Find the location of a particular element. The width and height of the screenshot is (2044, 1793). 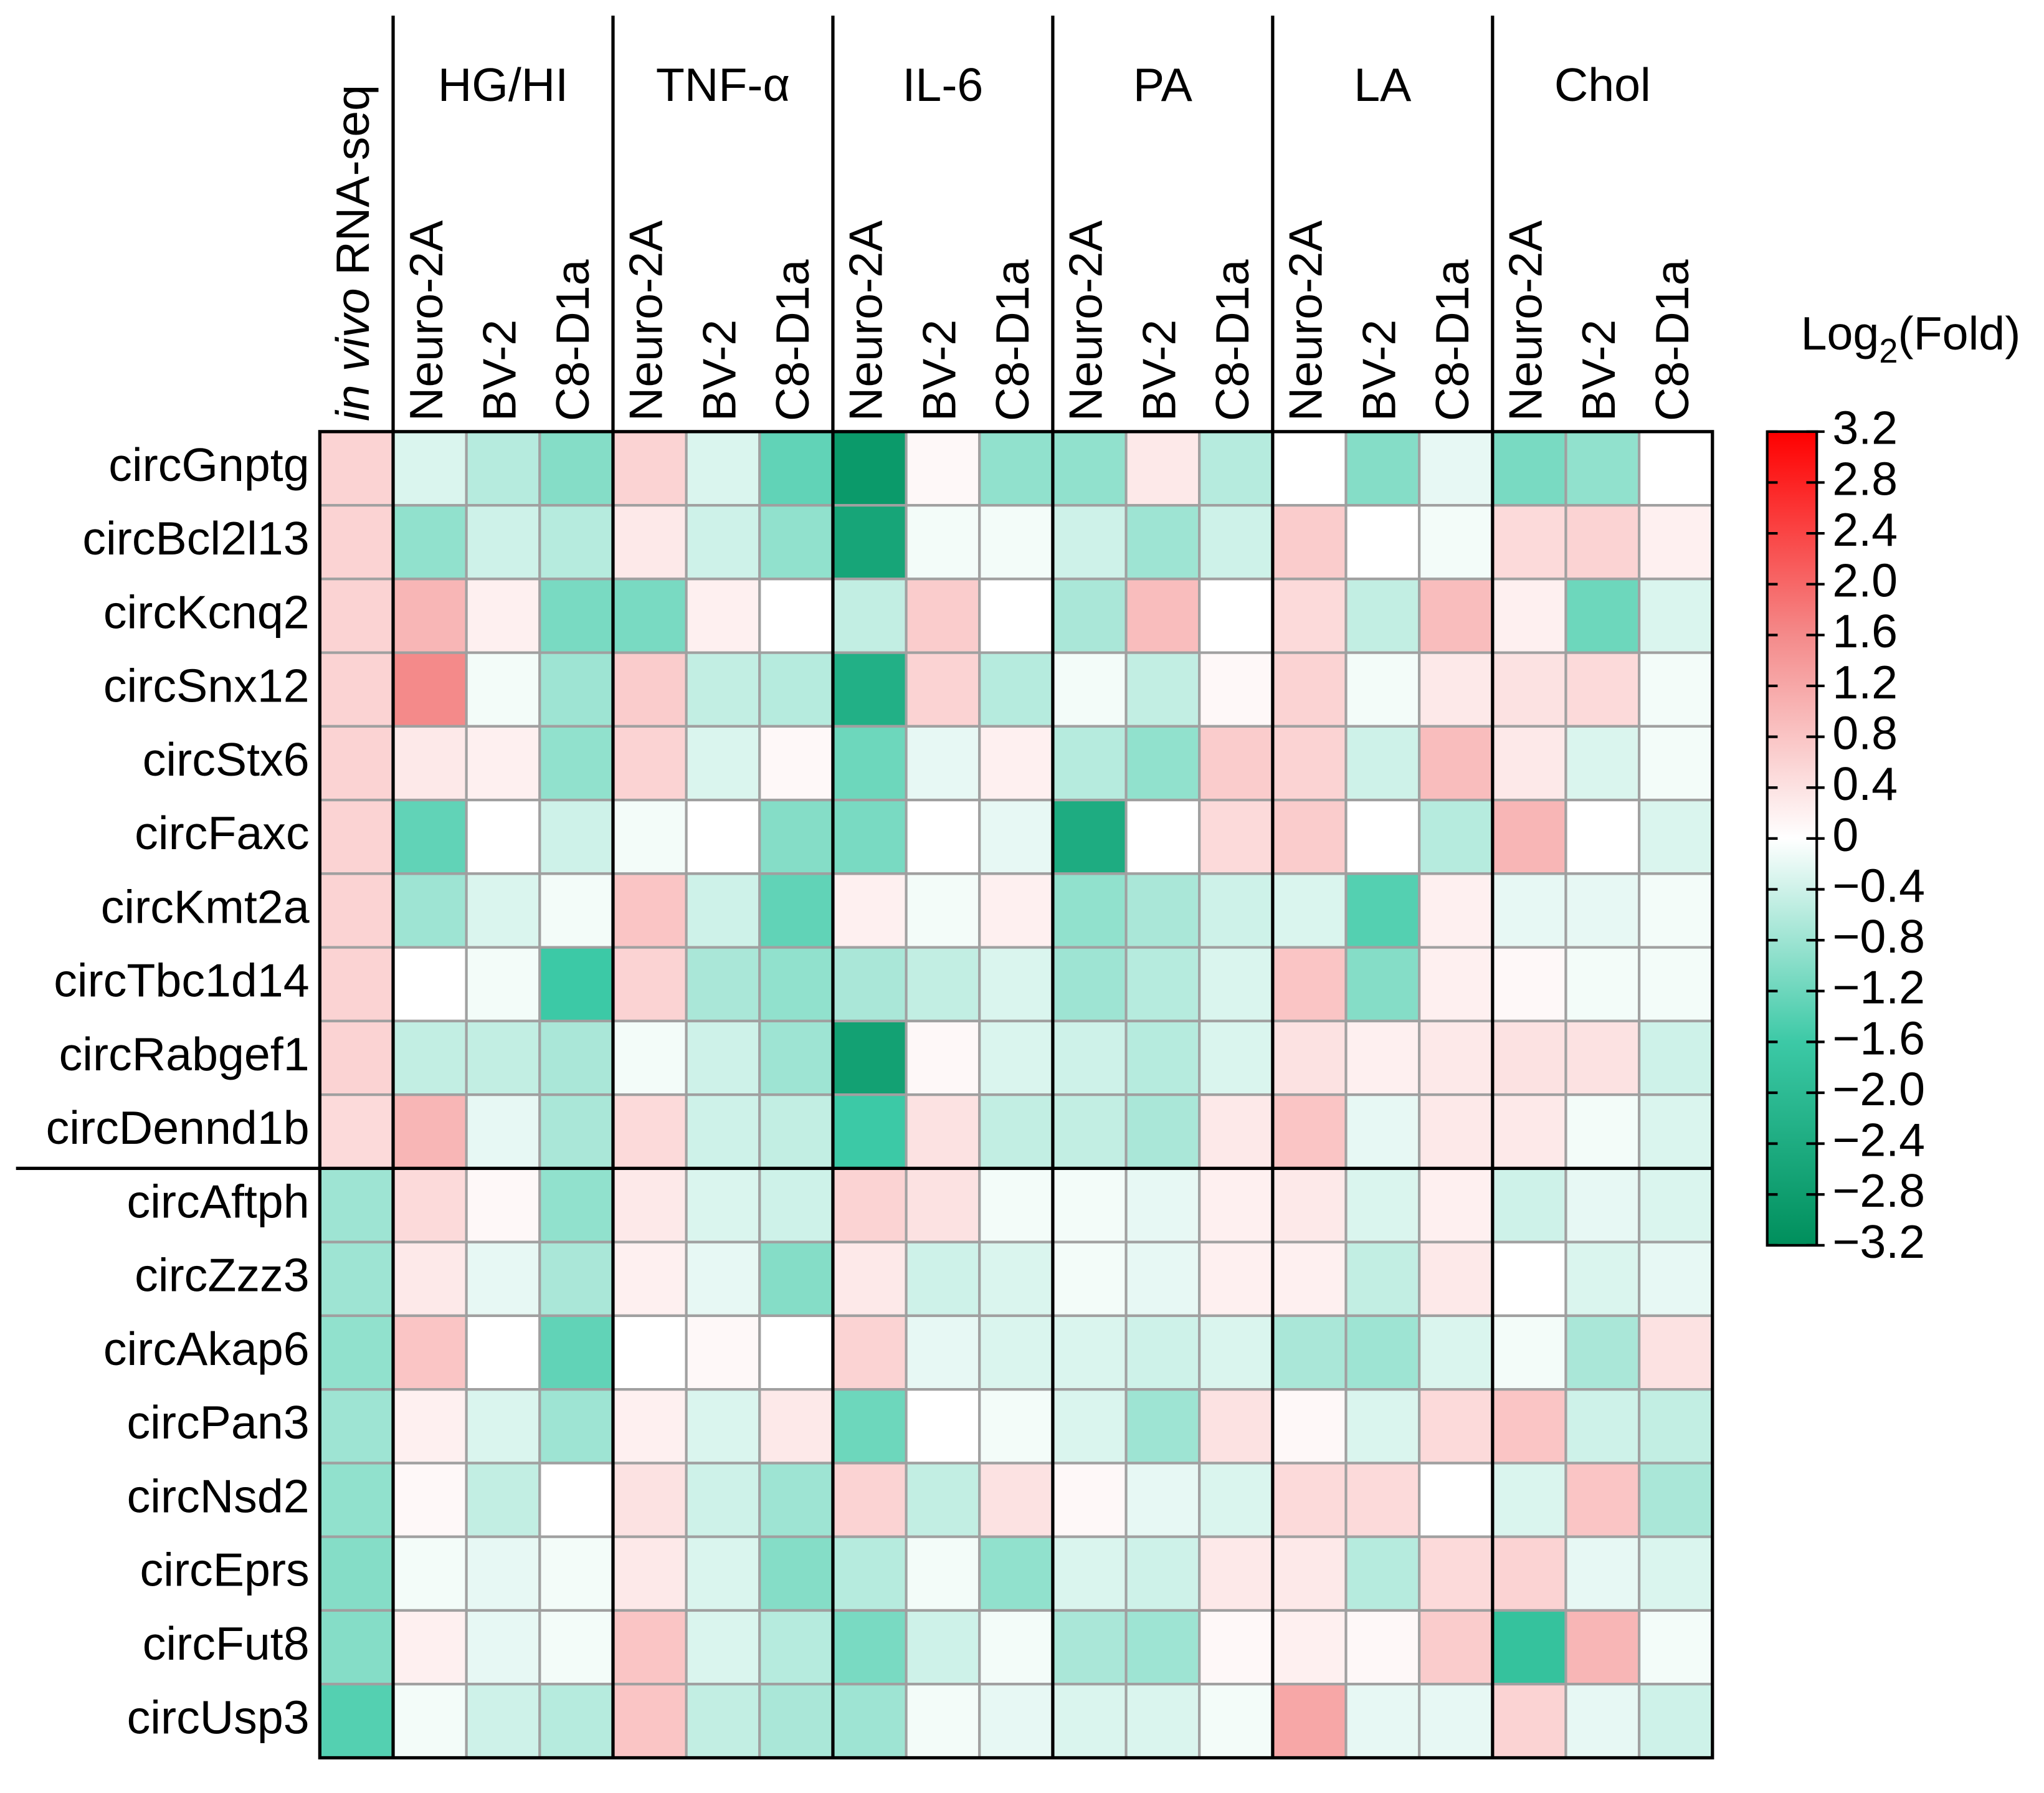

group-label: LA is located at coordinates (1383, 85).